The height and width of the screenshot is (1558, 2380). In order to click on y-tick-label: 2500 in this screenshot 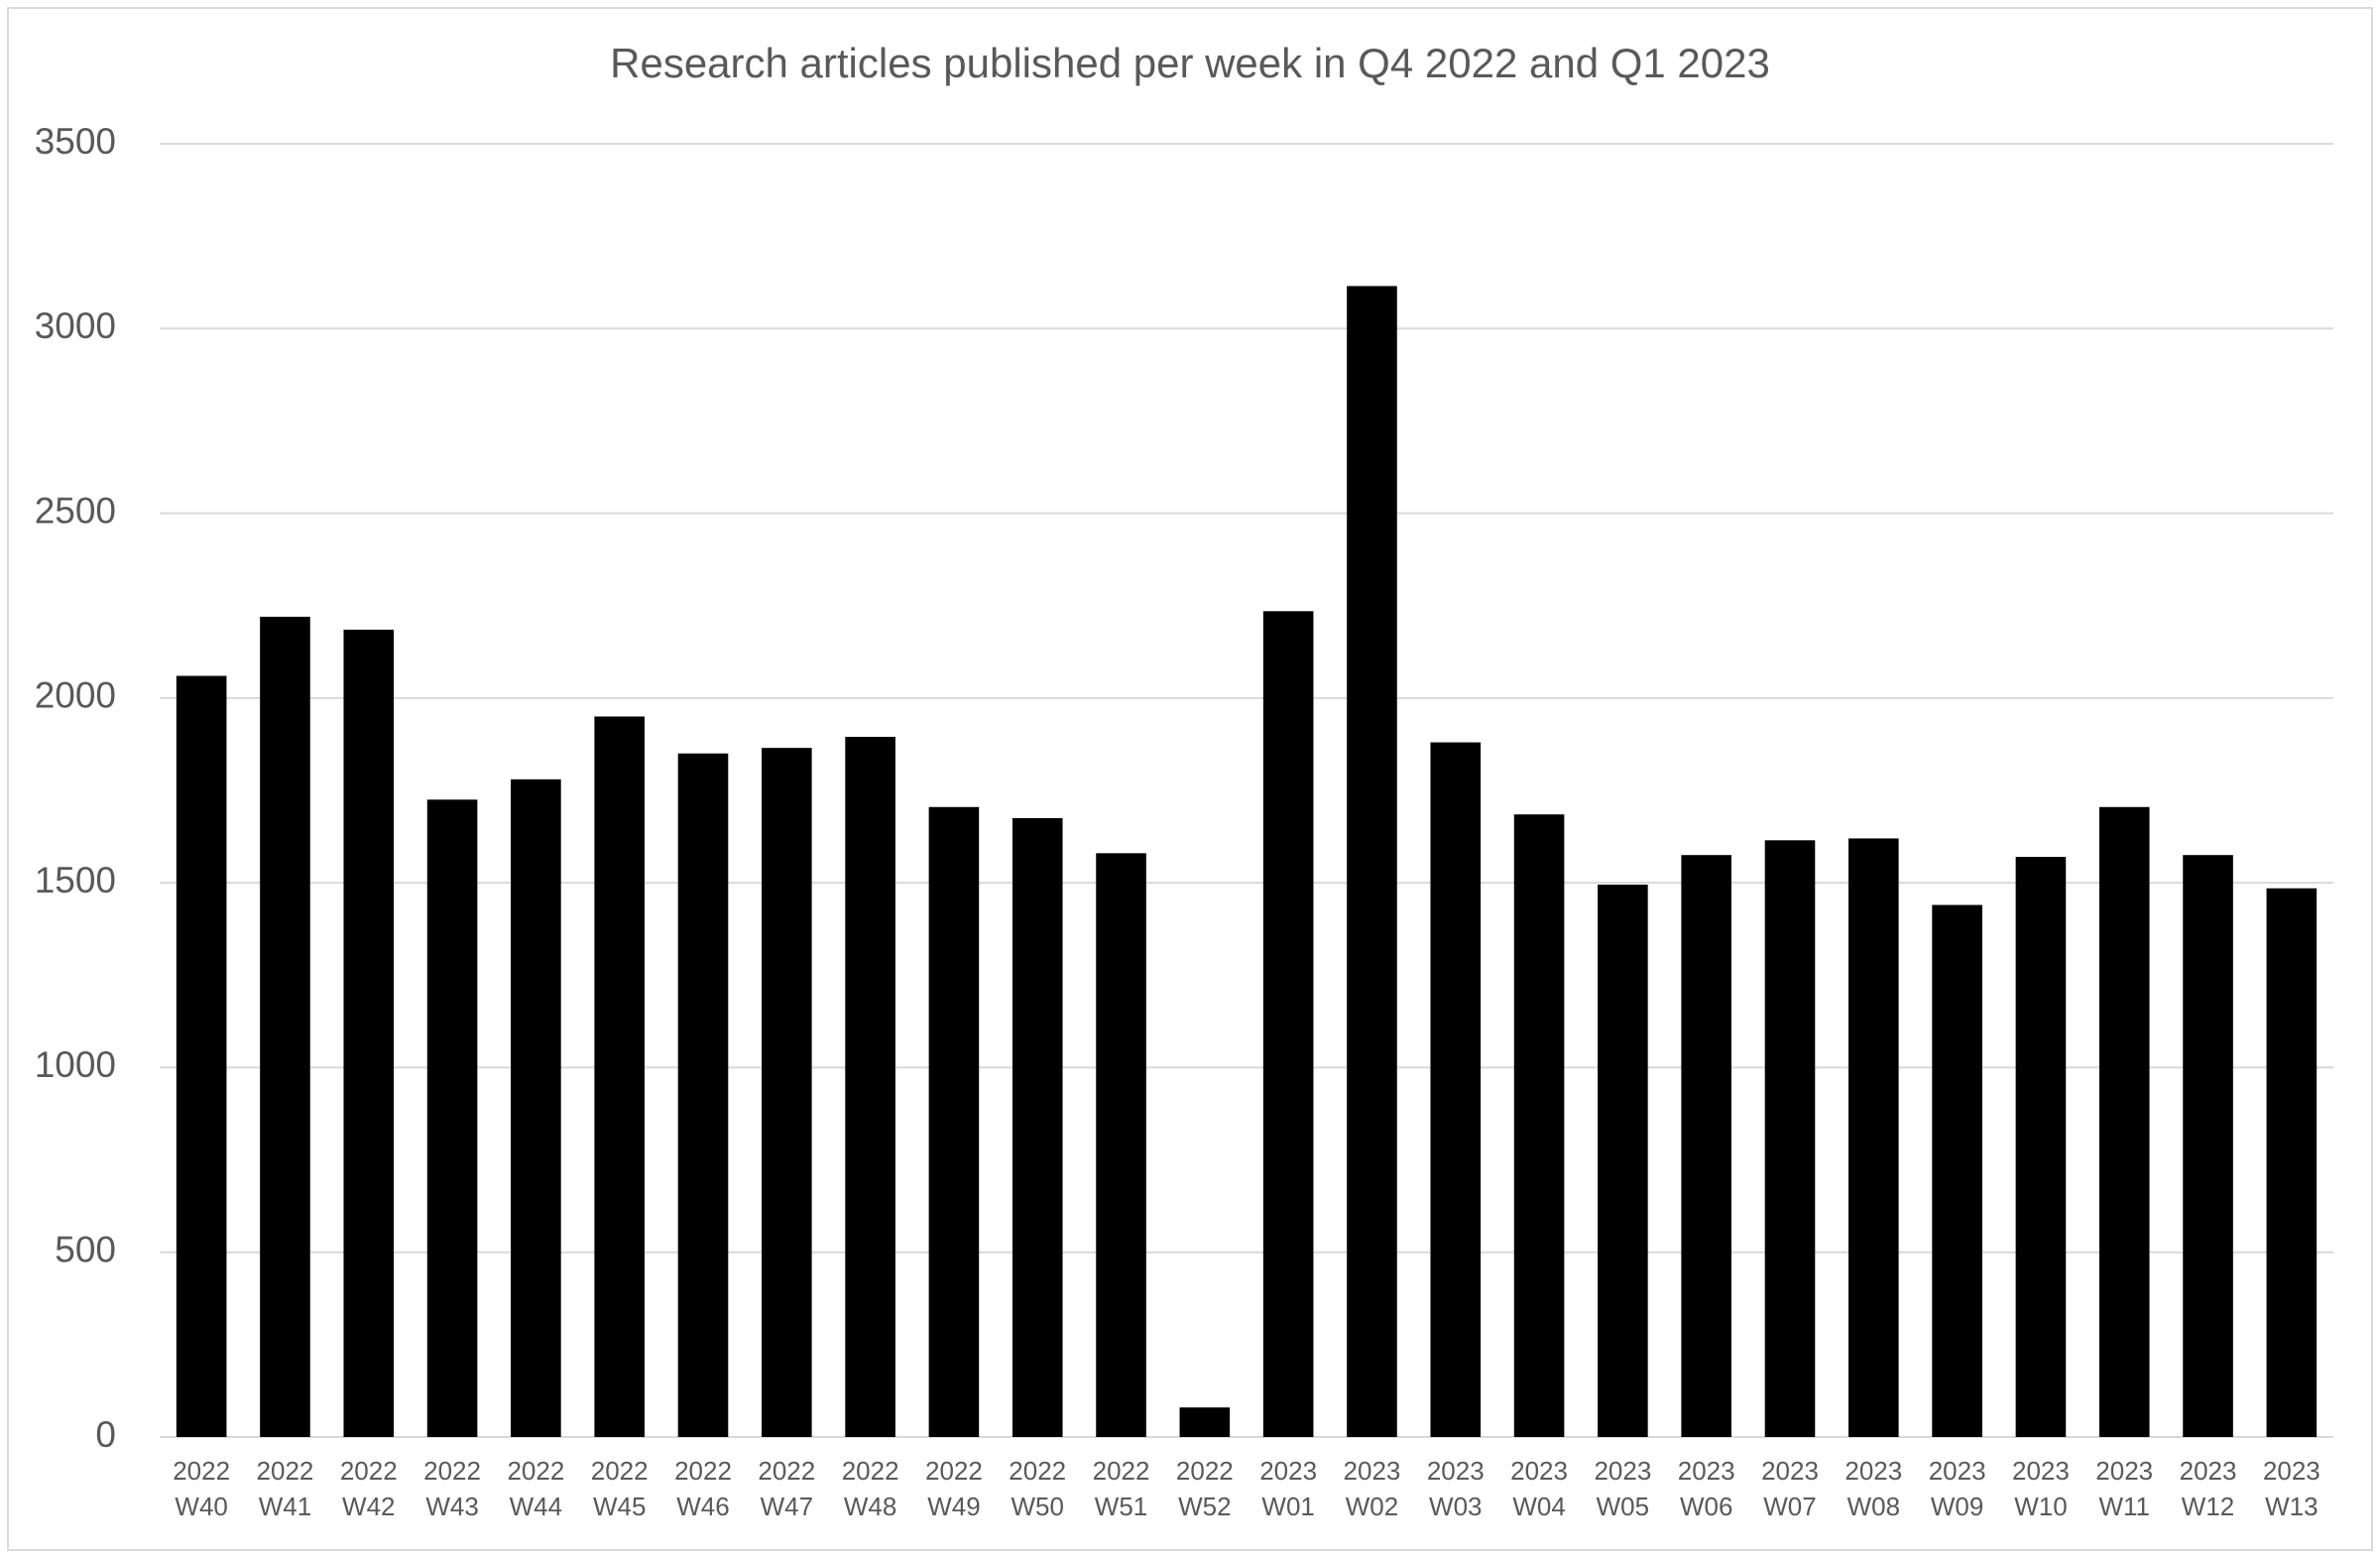, I will do `click(75, 510)`.